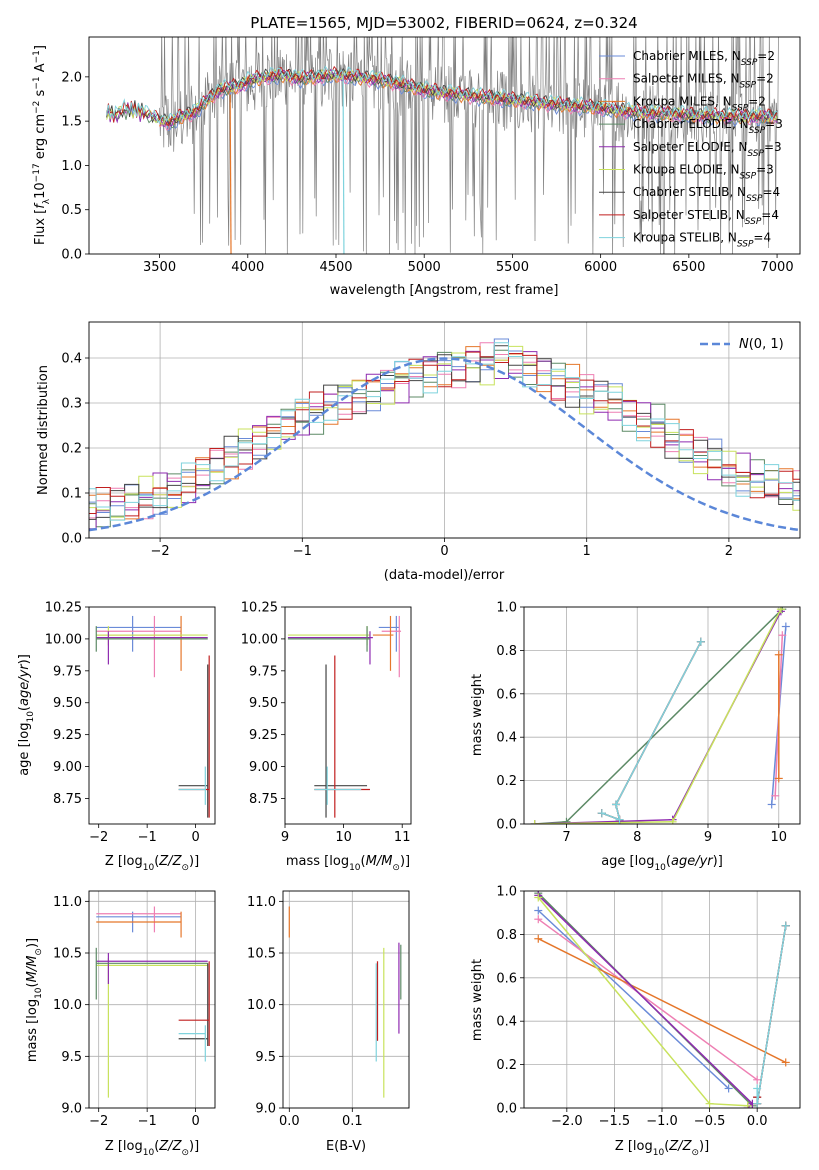  What do you see at coordinates (37, 82) in the screenshot?
I see `spectrum-y-axis-label-part: −1` at bounding box center [37, 82].